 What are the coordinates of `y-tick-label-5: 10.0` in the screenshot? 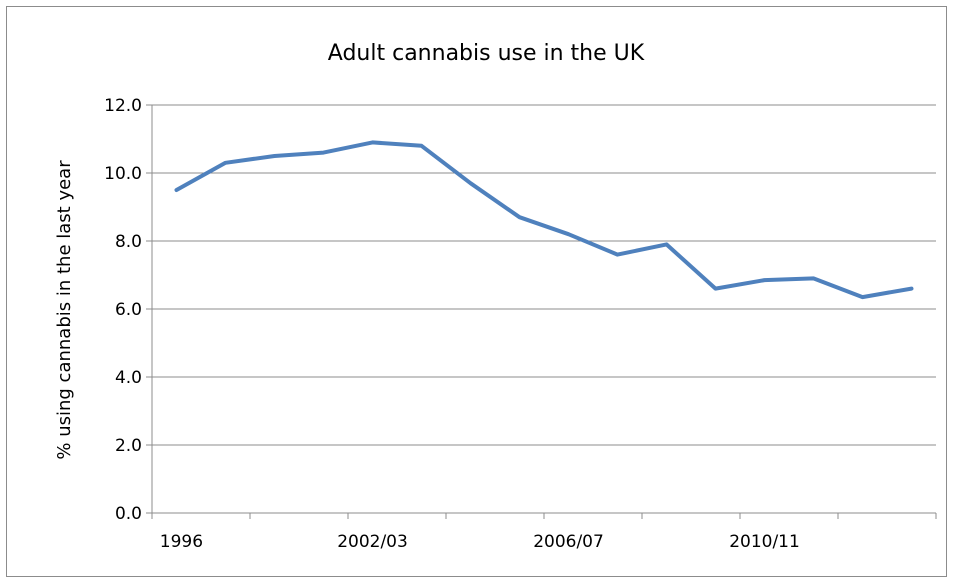 It's located at (123, 174).